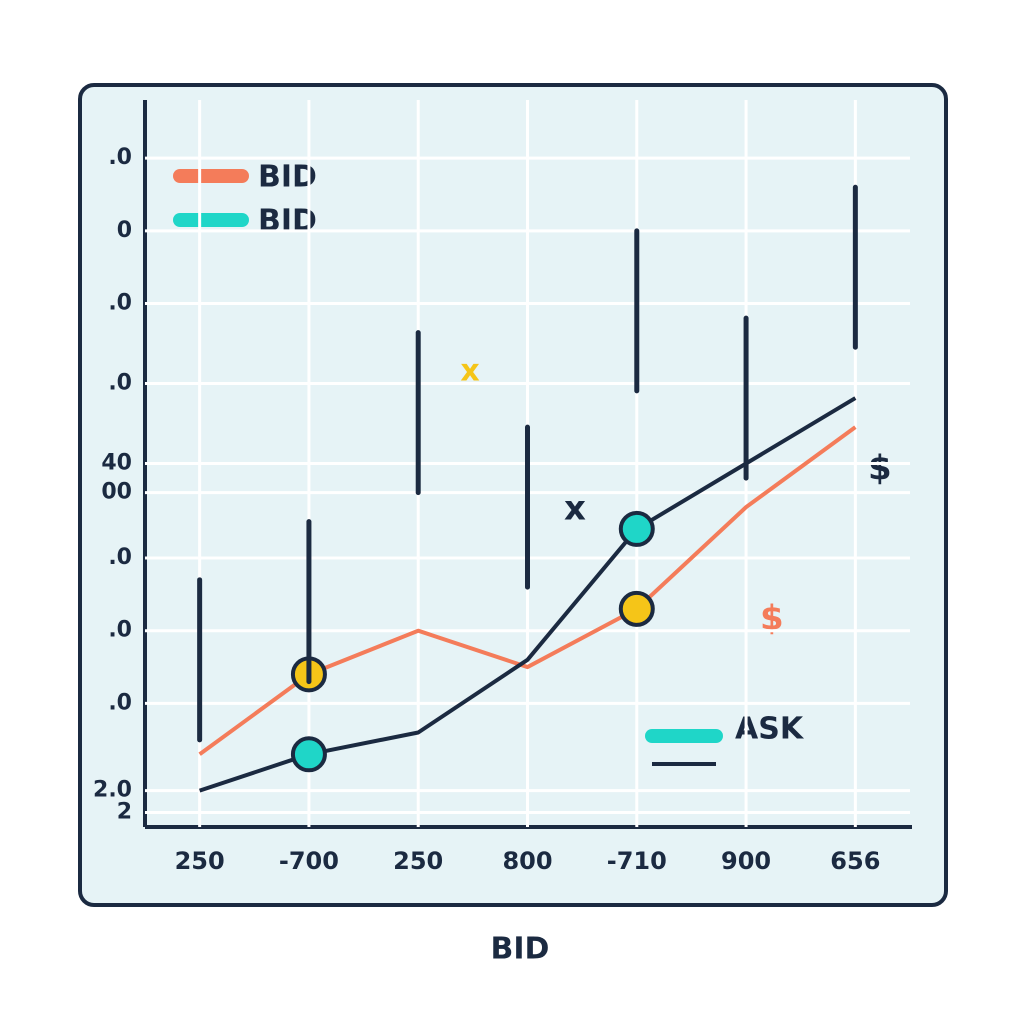  What do you see at coordinates (124, 230) in the screenshot?
I see `y-tick-label: 0` at bounding box center [124, 230].